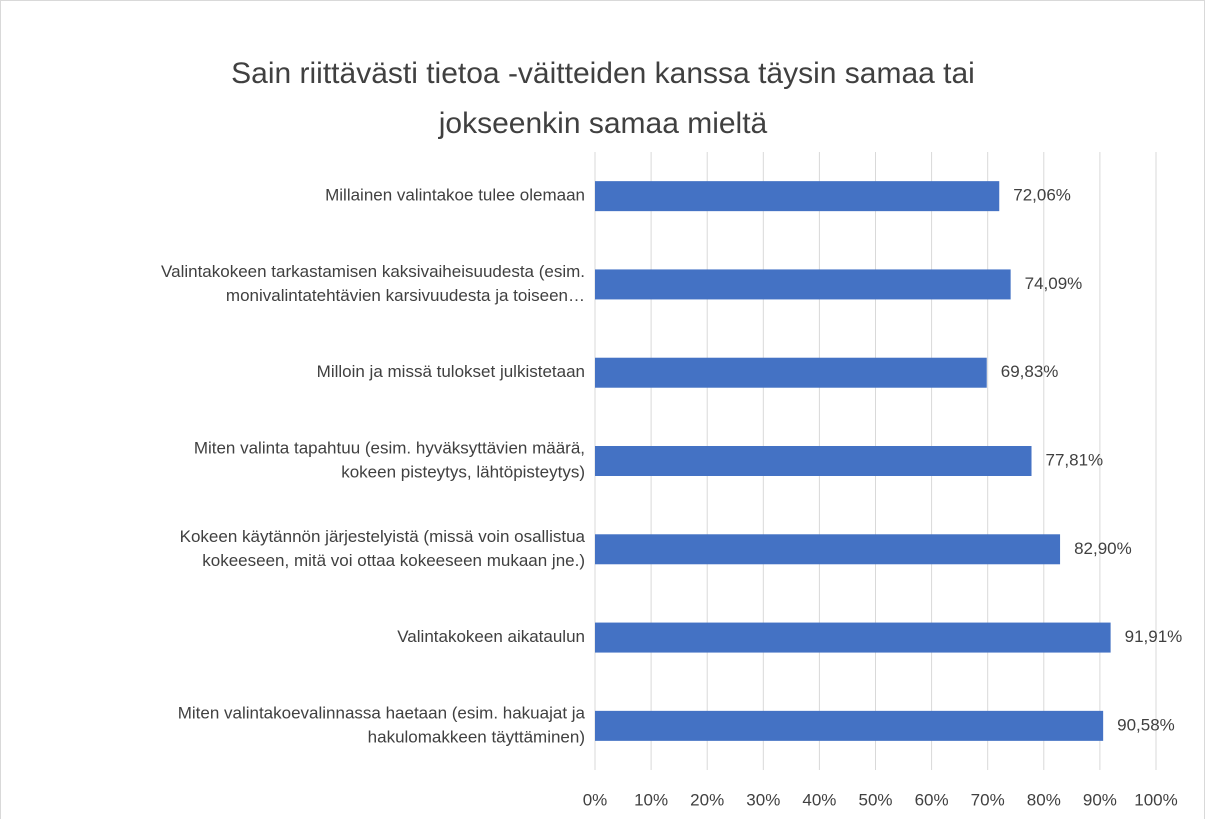  Describe the element at coordinates (1044, 799) in the screenshot. I see `x-tick-label: 80%` at that location.